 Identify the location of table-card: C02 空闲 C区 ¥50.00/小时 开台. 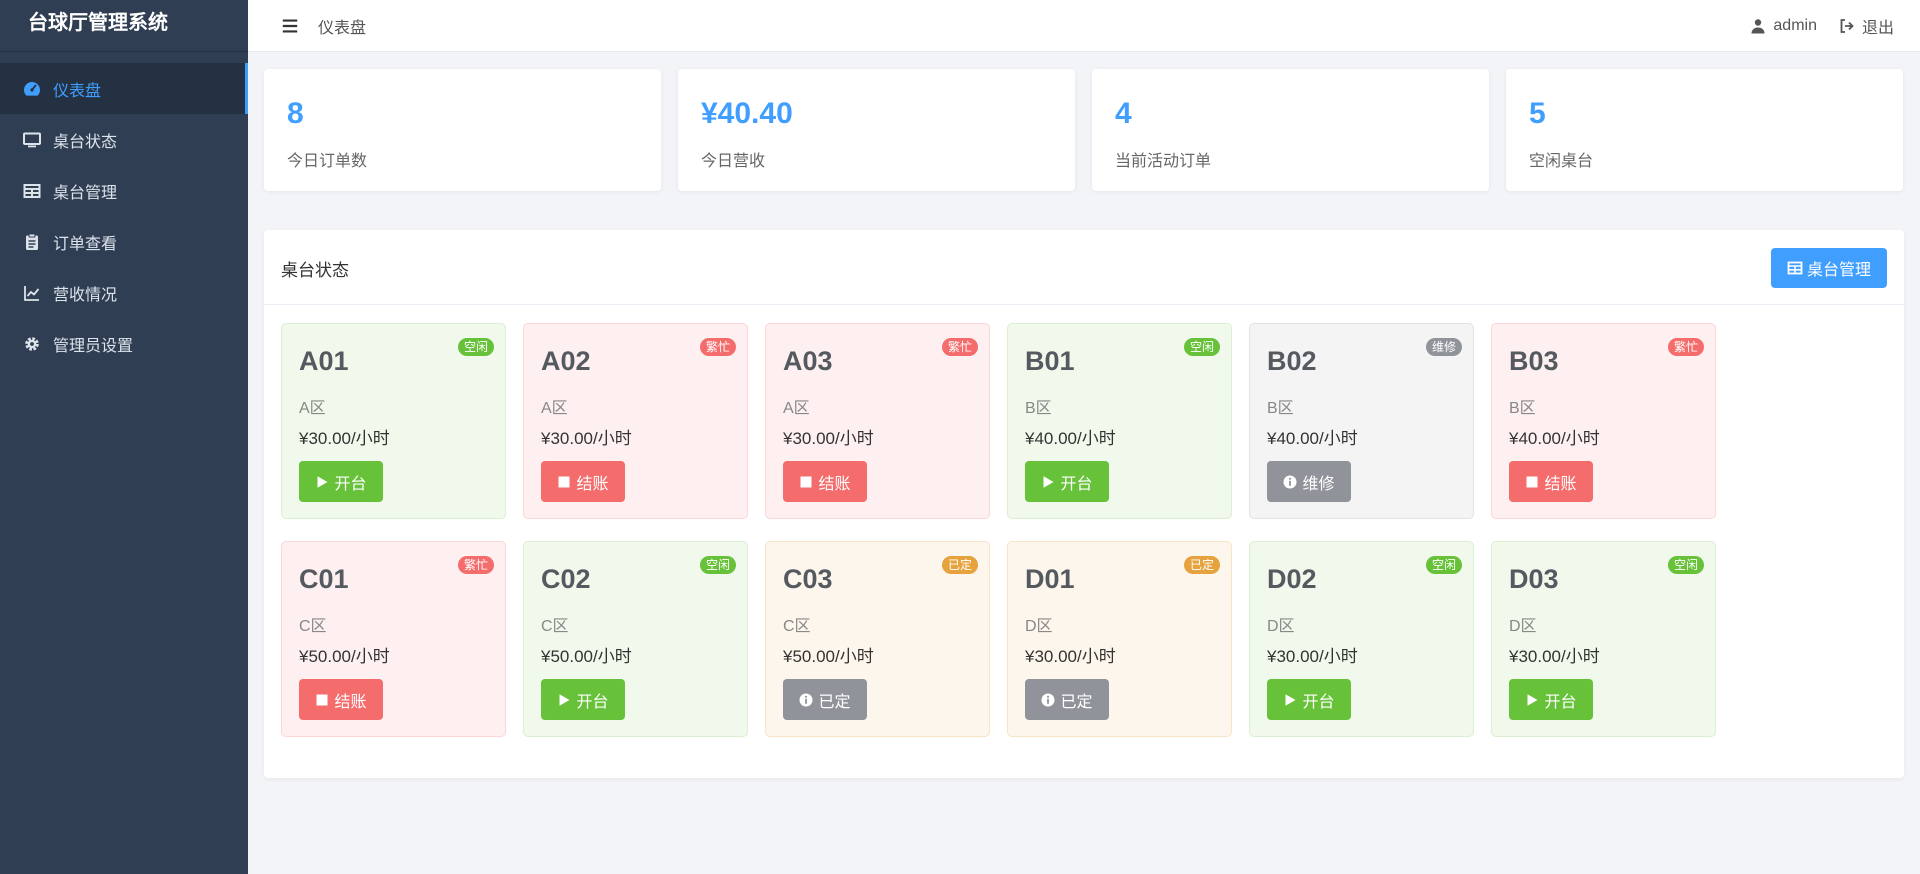
(635, 639).